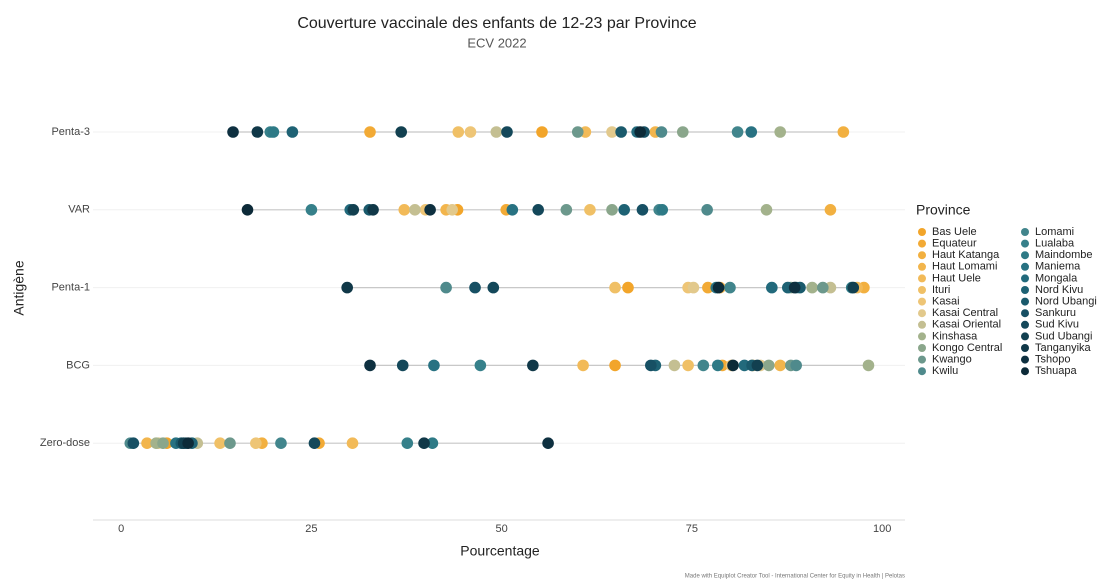 The width and height of the screenshot is (1099, 581). What do you see at coordinates (954, 232) in the screenshot?
I see `legend-label: Bas Uele` at bounding box center [954, 232].